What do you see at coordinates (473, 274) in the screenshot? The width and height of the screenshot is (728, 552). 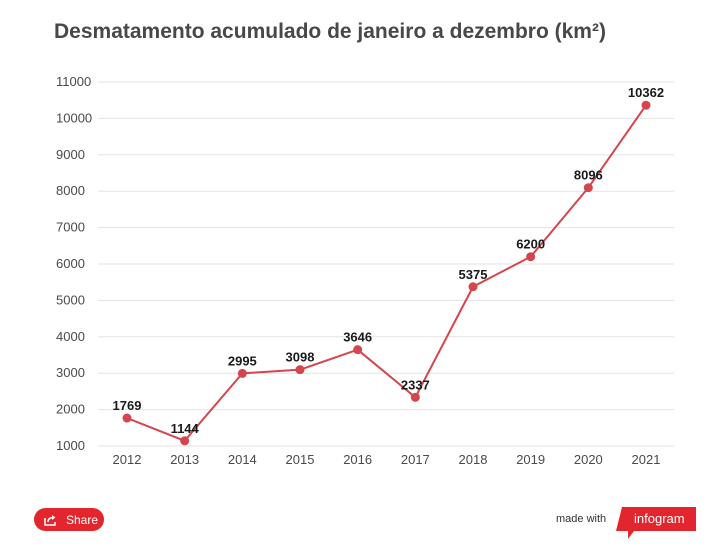 I see `data-label: 5375` at bounding box center [473, 274].